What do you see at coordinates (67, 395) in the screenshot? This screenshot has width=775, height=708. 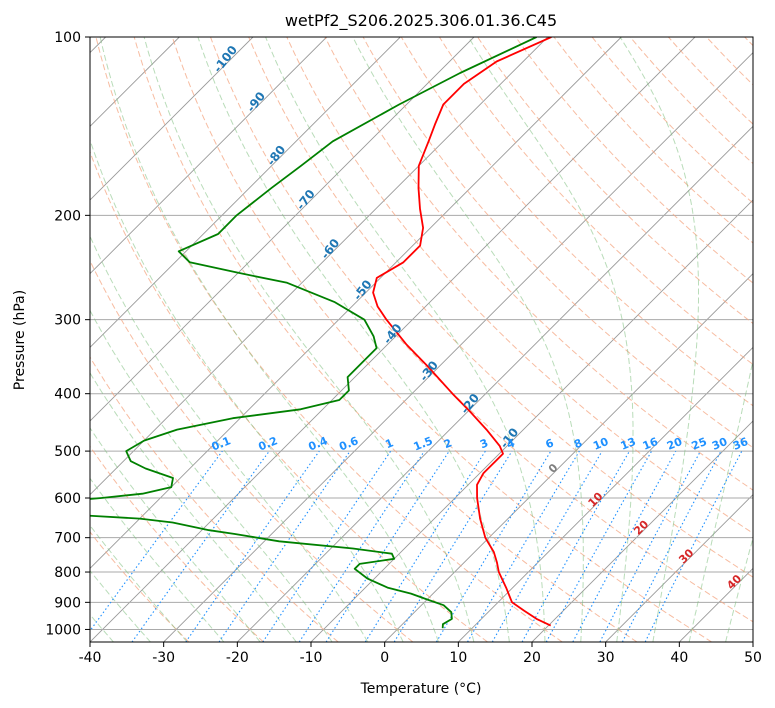 I see `y-tick-label: 400` at bounding box center [67, 395].